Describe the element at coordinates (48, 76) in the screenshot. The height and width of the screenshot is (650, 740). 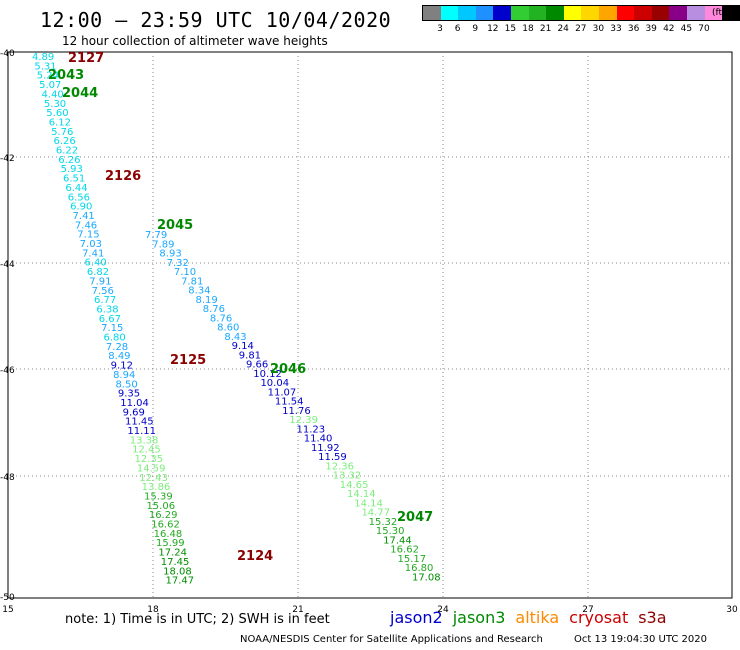
I see `wave-height-label: 5.24` at that location.